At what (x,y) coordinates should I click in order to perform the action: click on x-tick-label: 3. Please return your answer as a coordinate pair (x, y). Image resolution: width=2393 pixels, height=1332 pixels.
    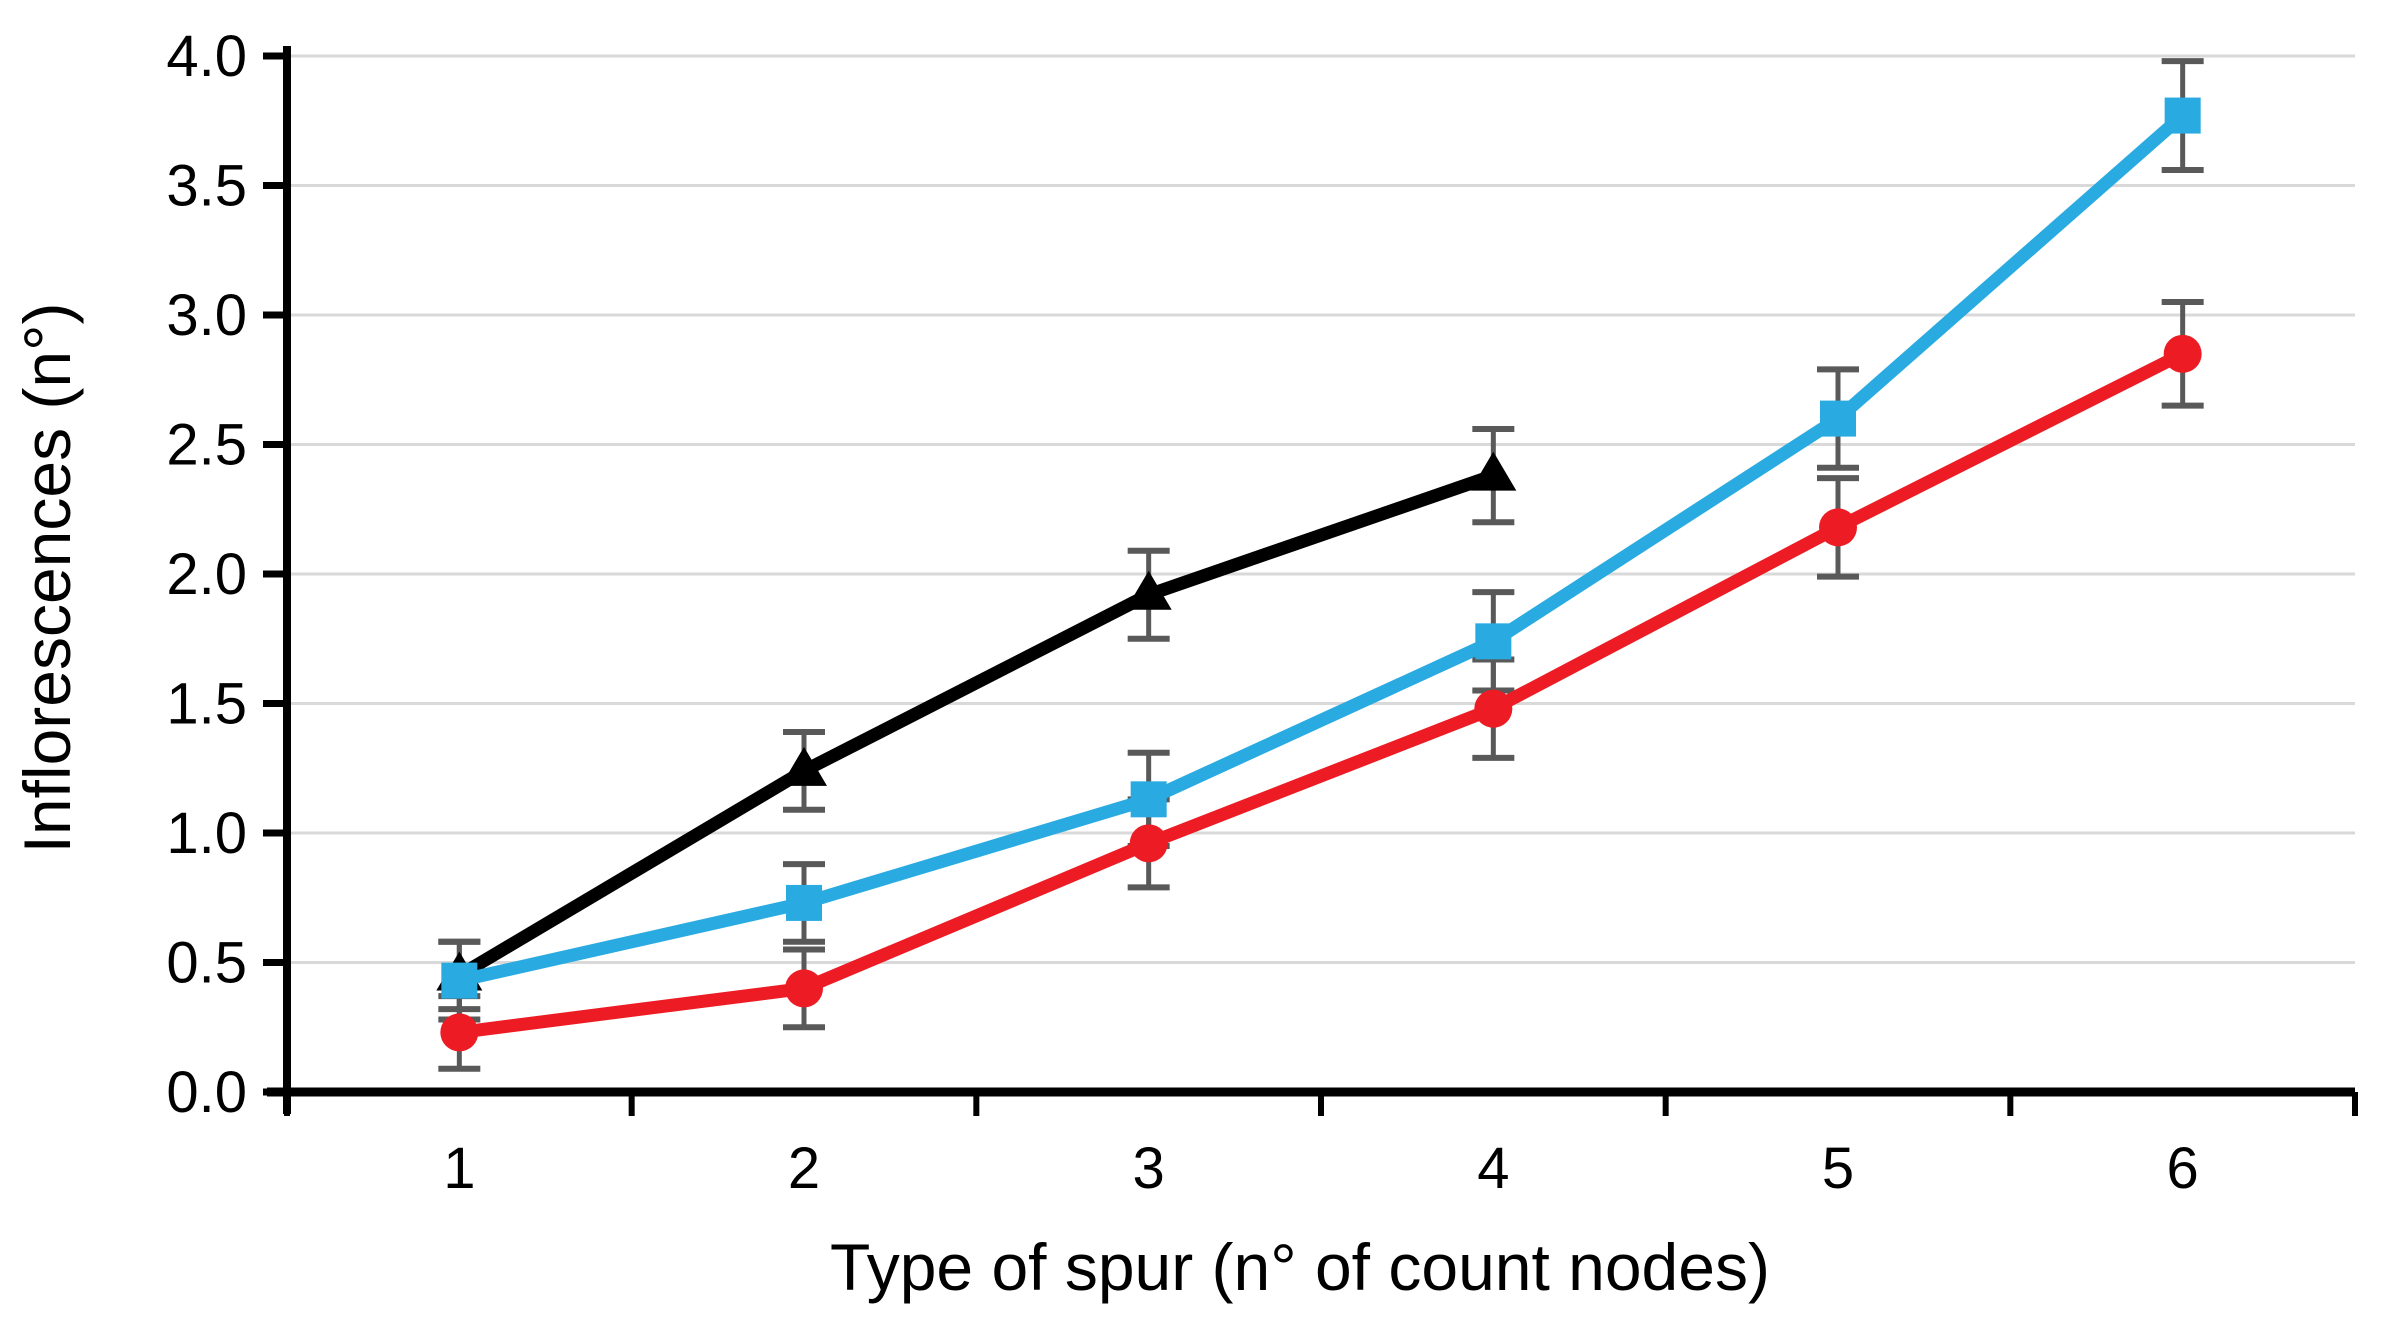
    Looking at the image, I should click on (1149, 1168).